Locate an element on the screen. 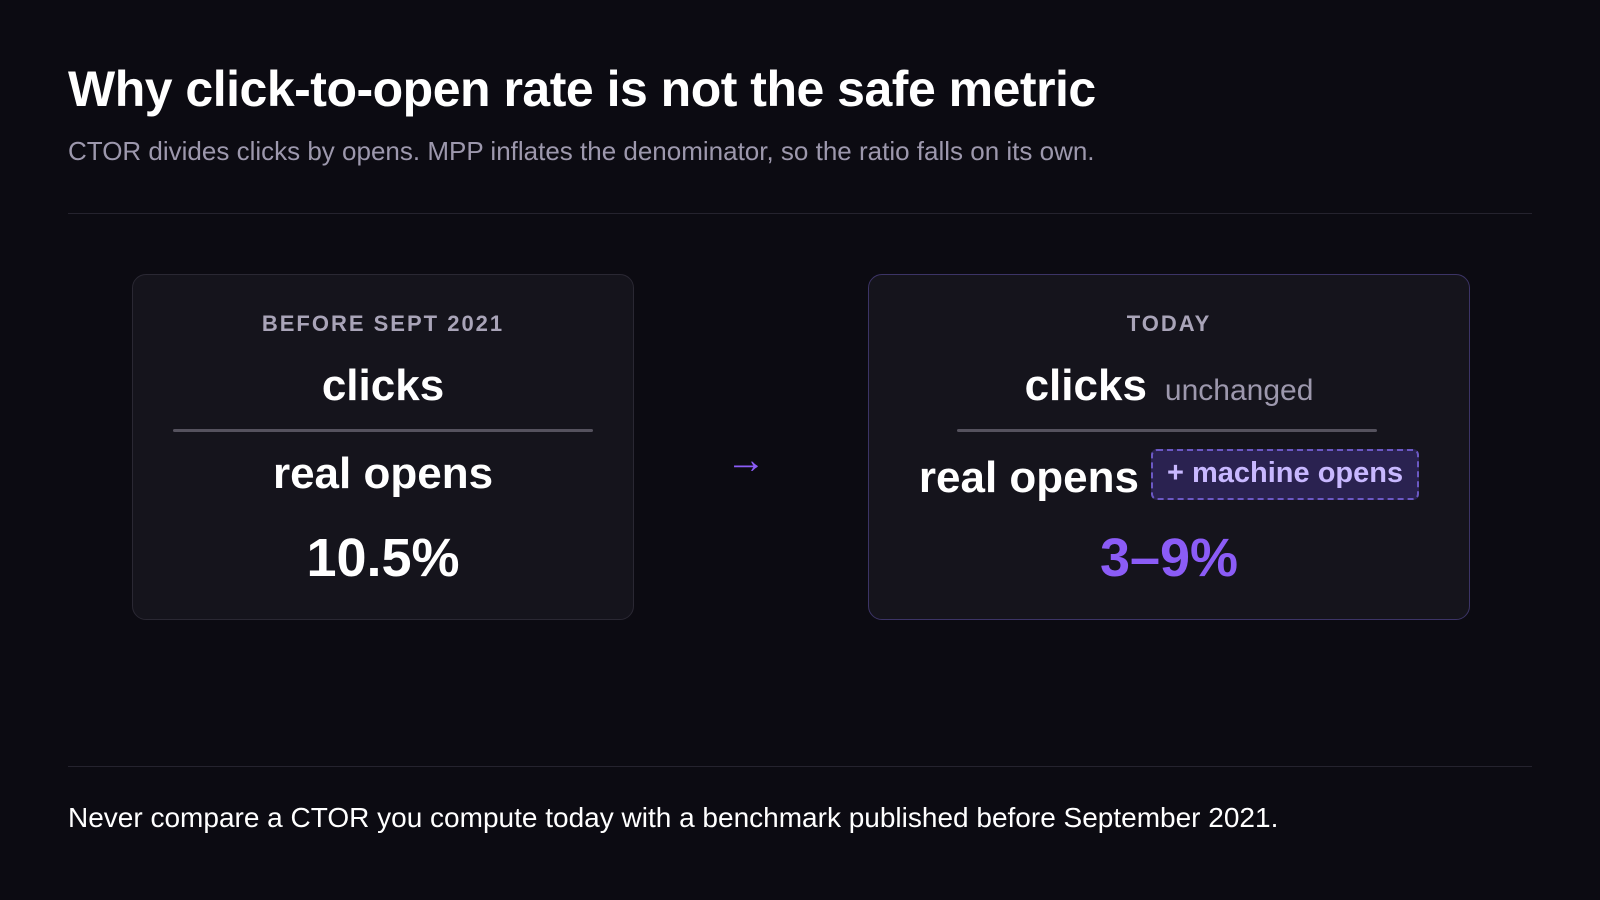 This screenshot has height=900, width=1600. right-arrow-icon: → is located at coordinates (746, 460).